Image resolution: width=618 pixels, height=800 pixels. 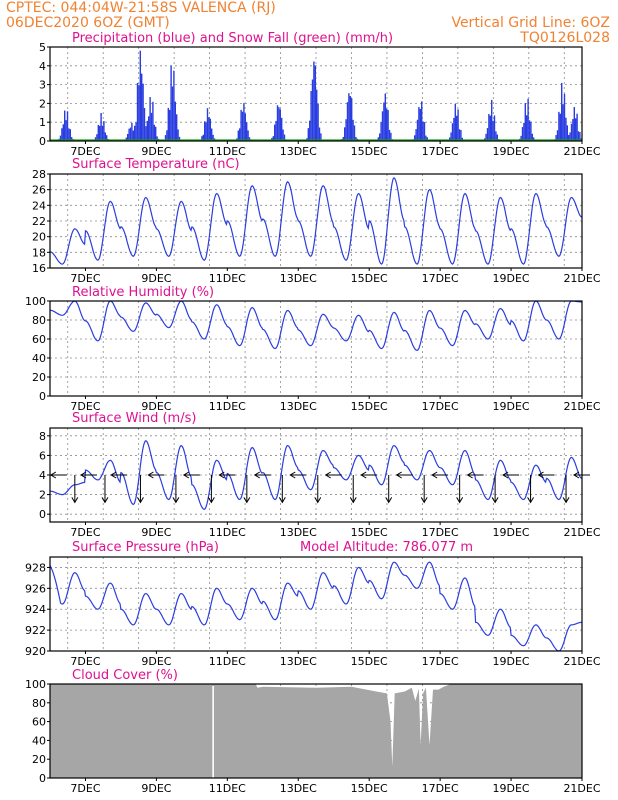 What do you see at coordinates (88, 23) in the screenshot?
I see `run-date-header: 06DEC2020 6OZ (GMT)` at bounding box center [88, 23].